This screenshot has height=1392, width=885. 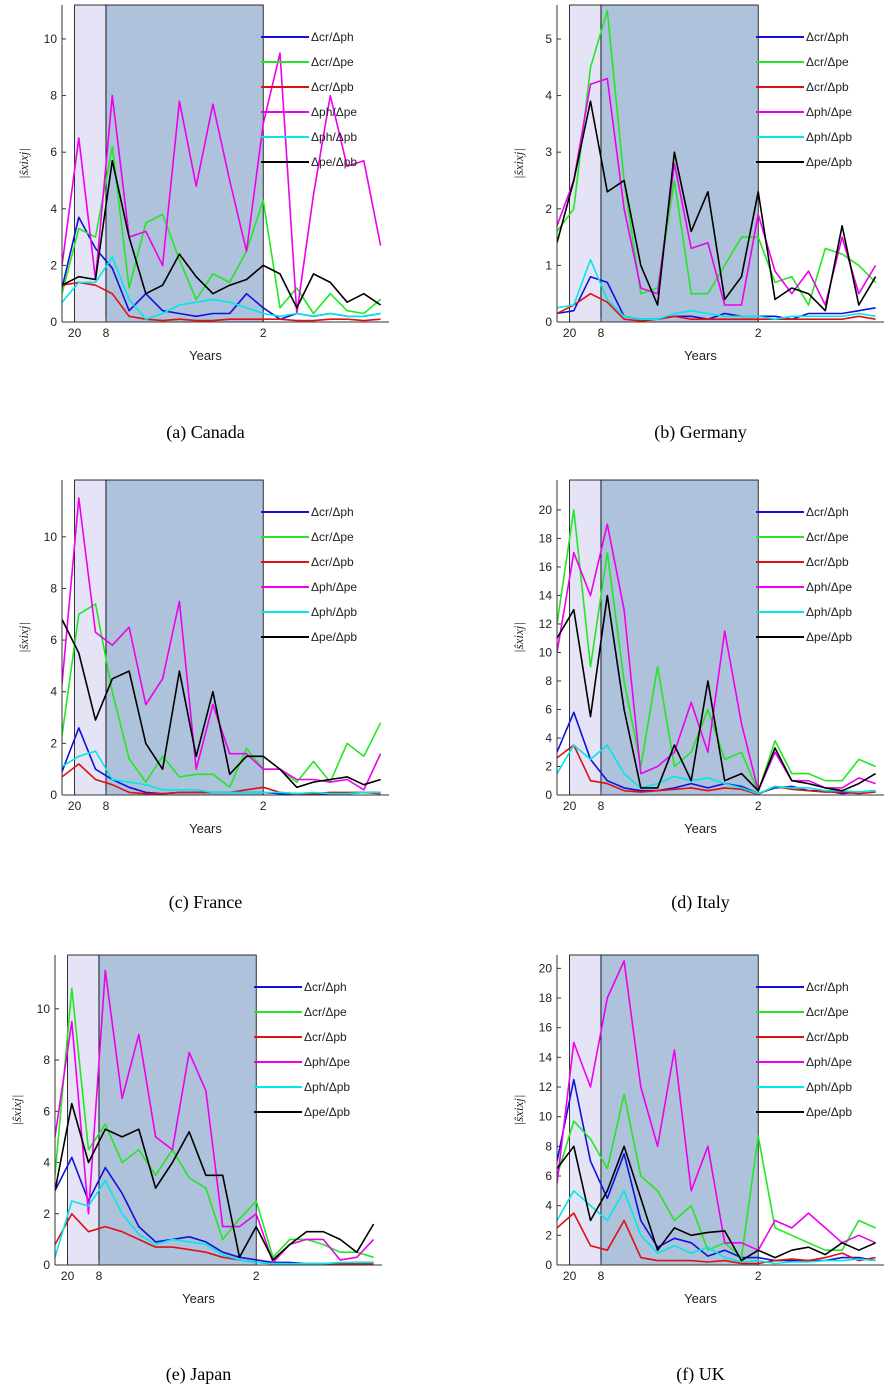 What do you see at coordinates (548, 709) in the screenshot?
I see `y-tick-label: 6` at bounding box center [548, 709].